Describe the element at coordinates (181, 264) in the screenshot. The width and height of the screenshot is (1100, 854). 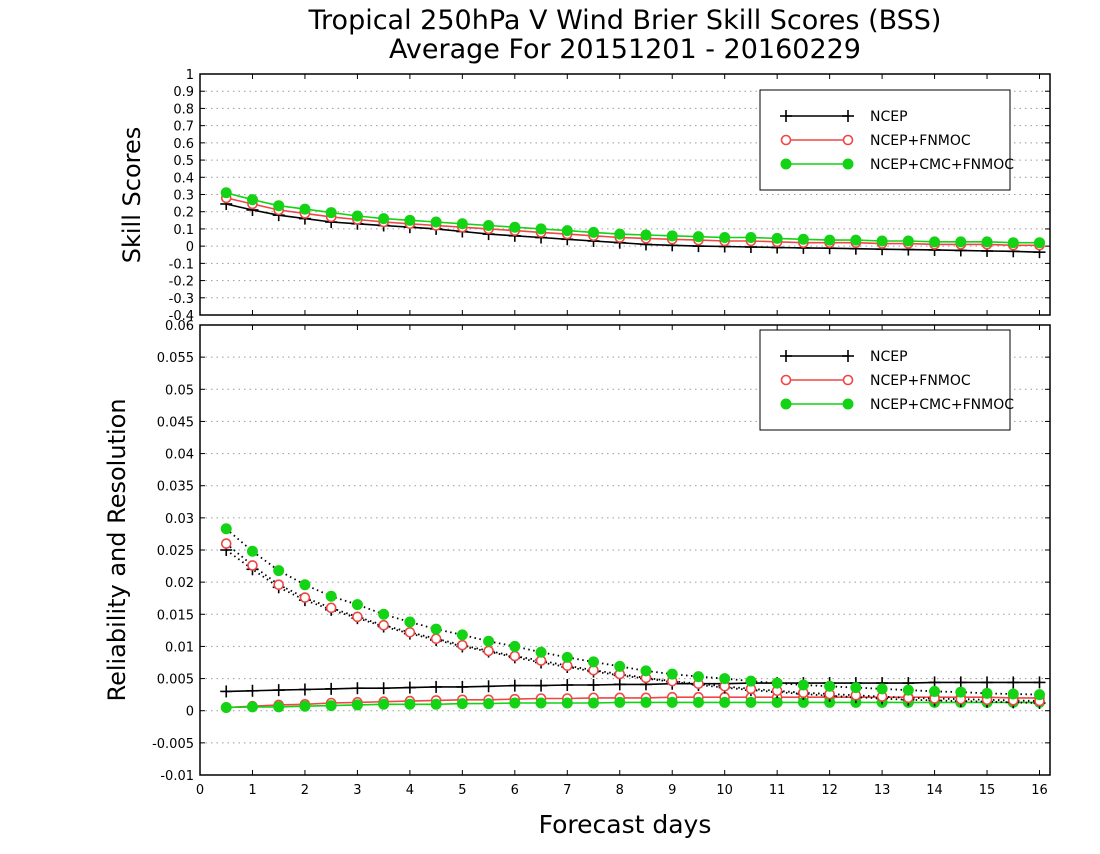
I see `y-tick-label: -0.1` at that location.